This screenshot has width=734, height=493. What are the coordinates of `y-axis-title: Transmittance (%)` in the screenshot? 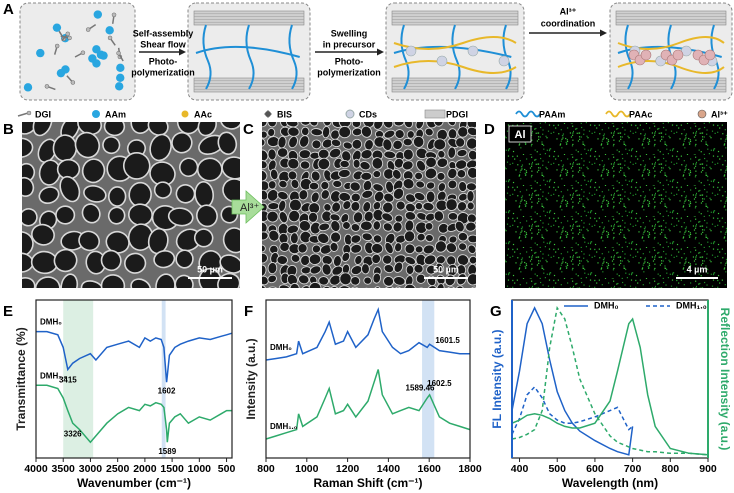 It's located at (21, 378).